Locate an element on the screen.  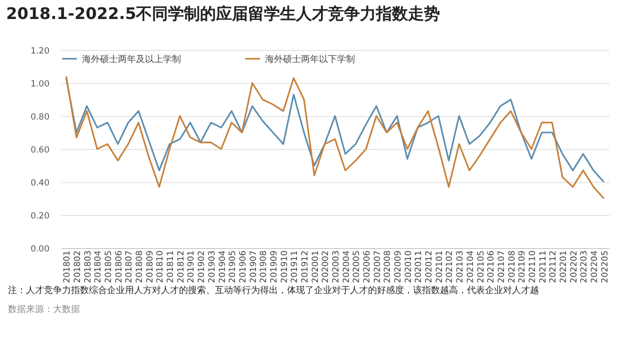
x-tick-label: 201807 is located at coordinates (129, 266).